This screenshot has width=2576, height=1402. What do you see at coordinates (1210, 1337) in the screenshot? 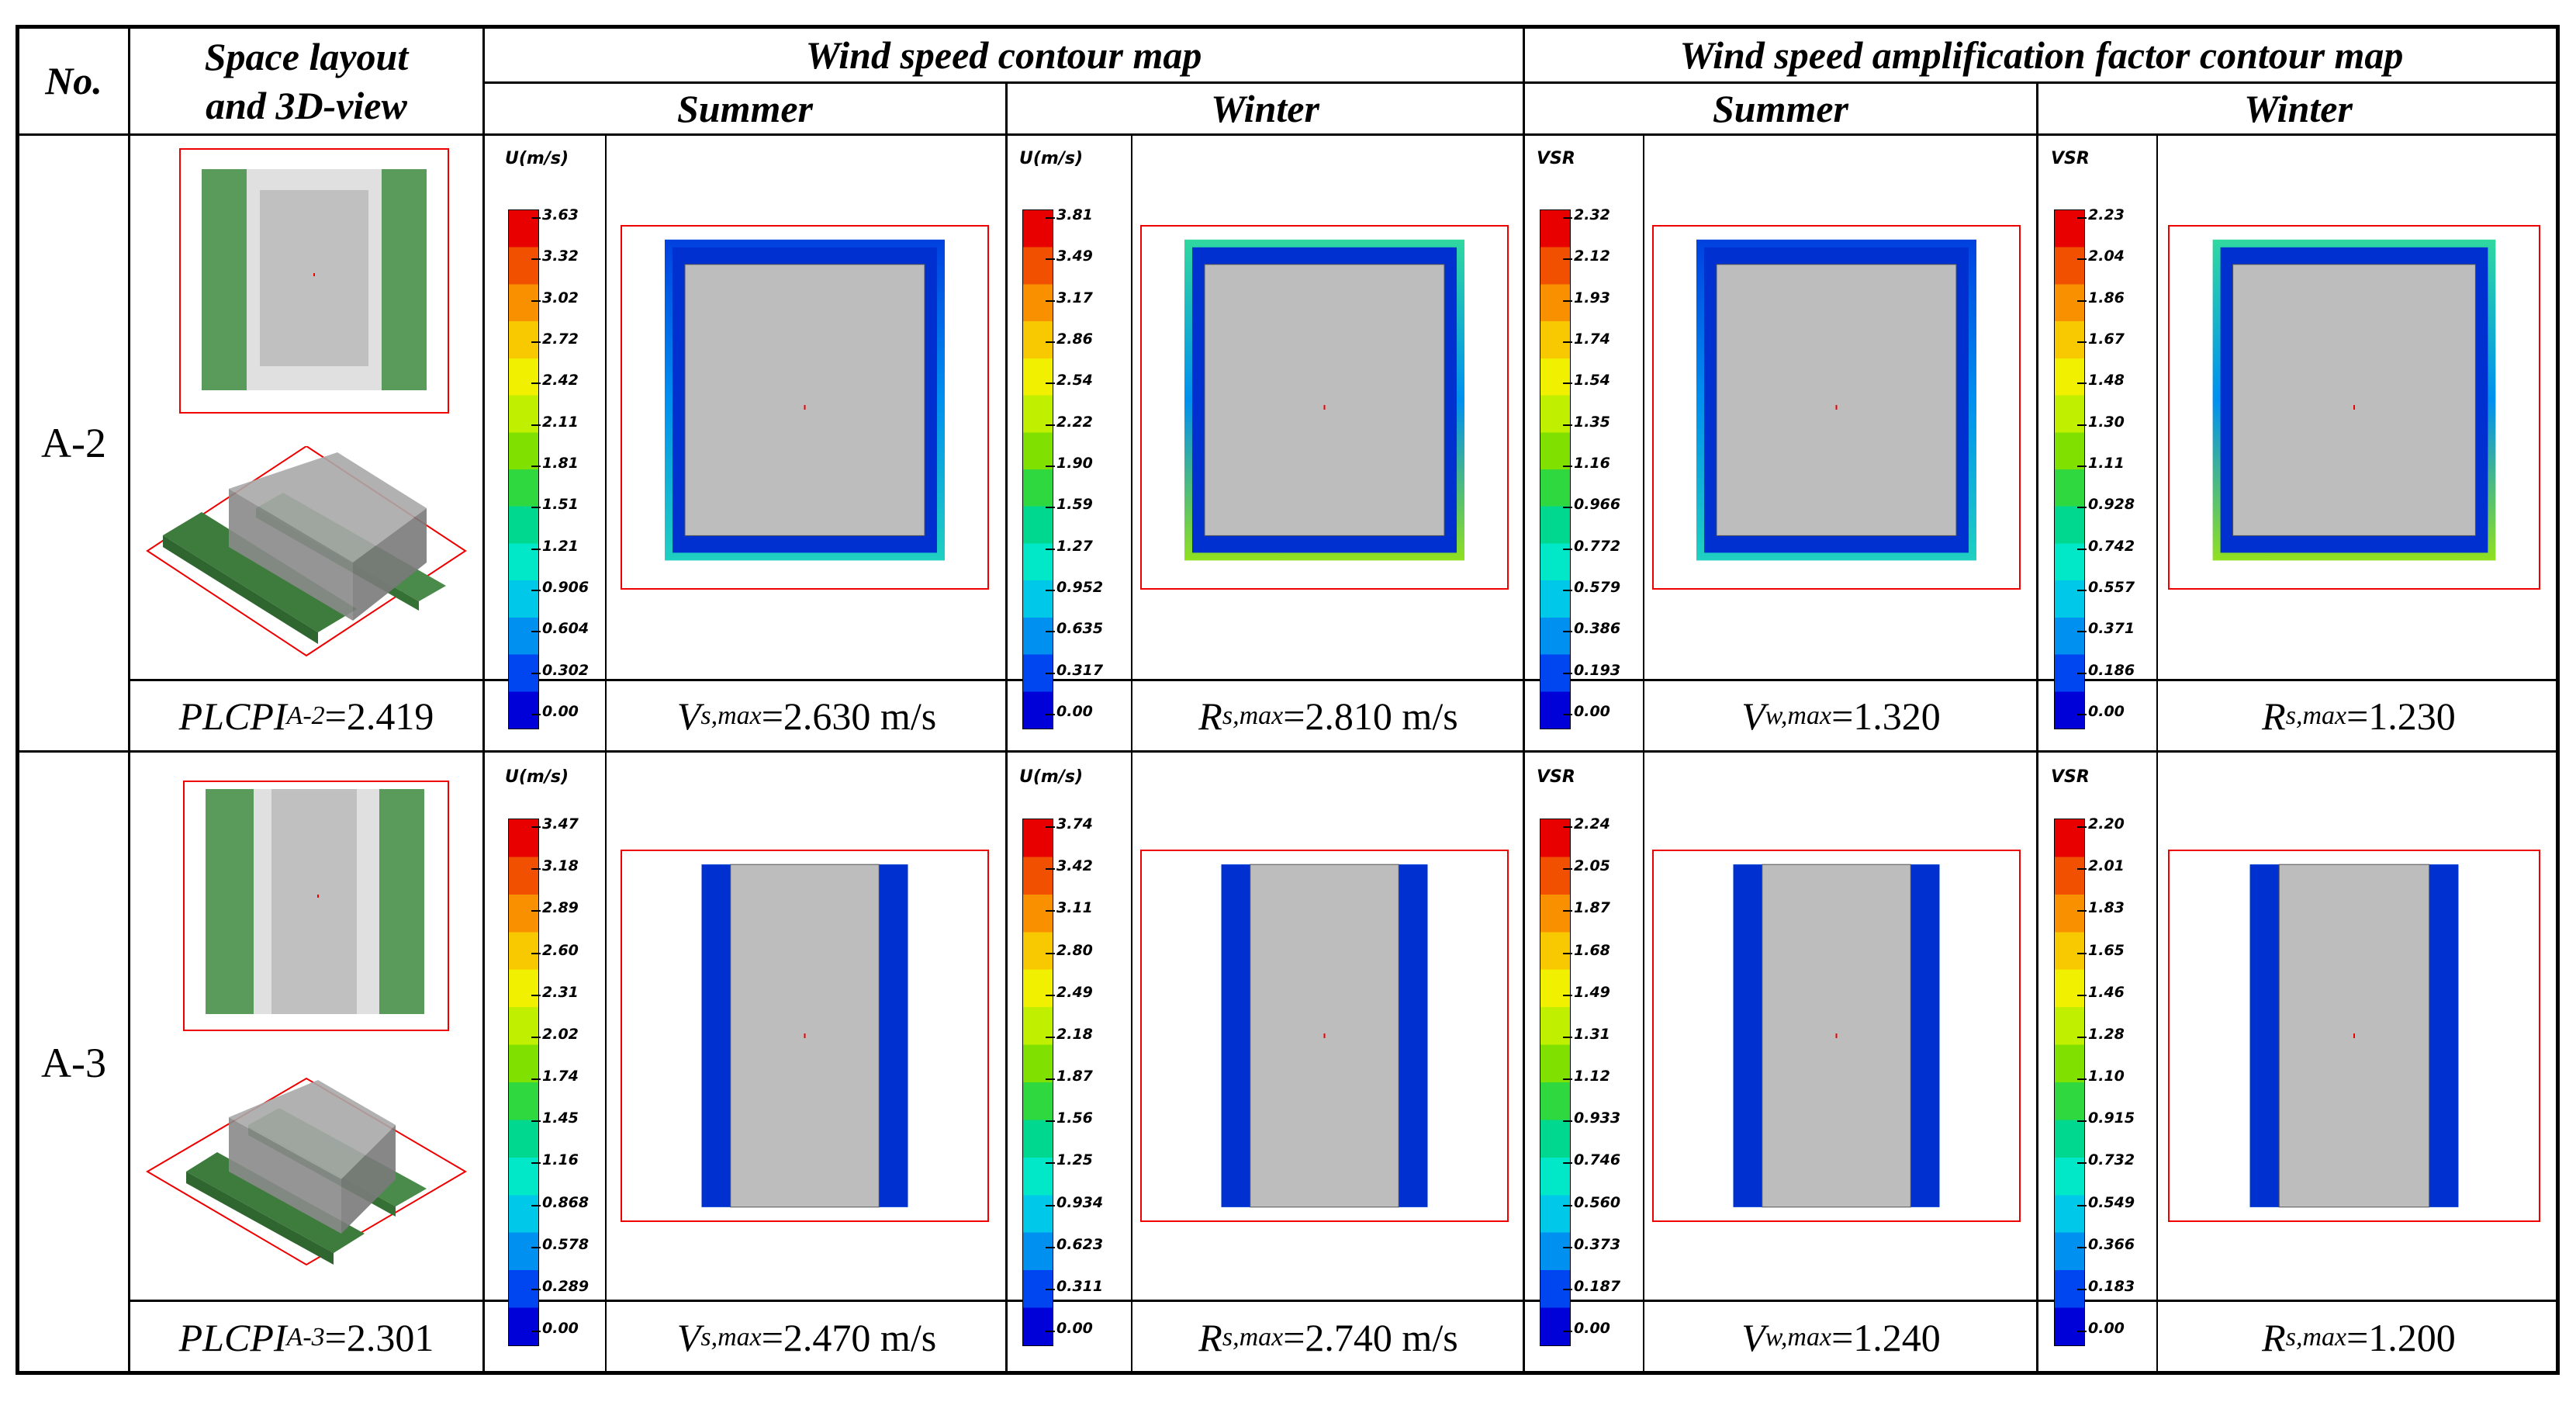
I see `max-value-prefix: R` at bounding box center [1210, 1337].